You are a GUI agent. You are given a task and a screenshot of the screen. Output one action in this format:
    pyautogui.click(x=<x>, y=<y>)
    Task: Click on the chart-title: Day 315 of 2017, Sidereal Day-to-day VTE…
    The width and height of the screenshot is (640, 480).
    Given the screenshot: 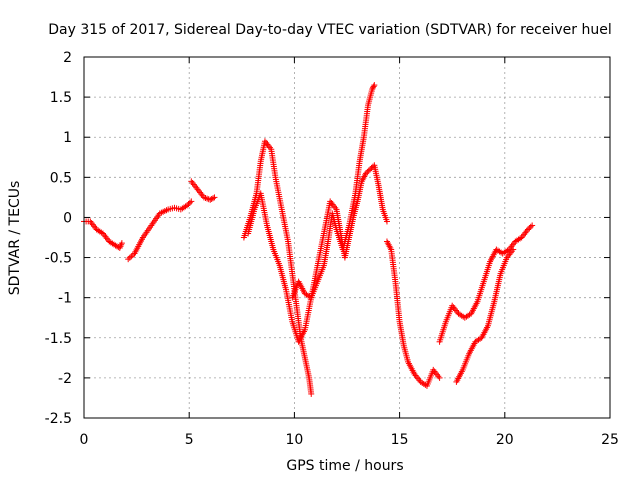 What is the action you would take?
    pyautogui.click(x=329, y=30)
    